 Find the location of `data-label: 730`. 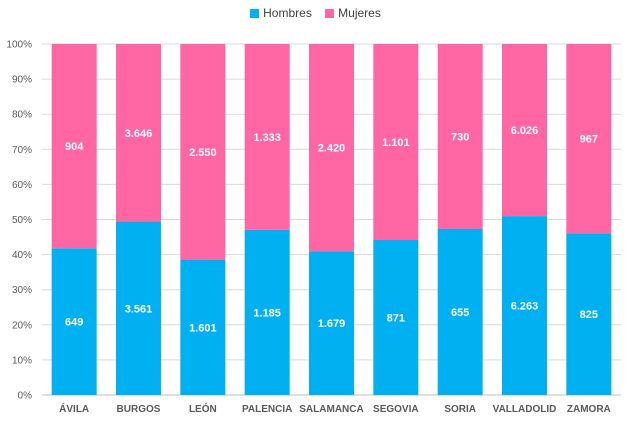

data-label: 730 is located at coordinates (460, 138).